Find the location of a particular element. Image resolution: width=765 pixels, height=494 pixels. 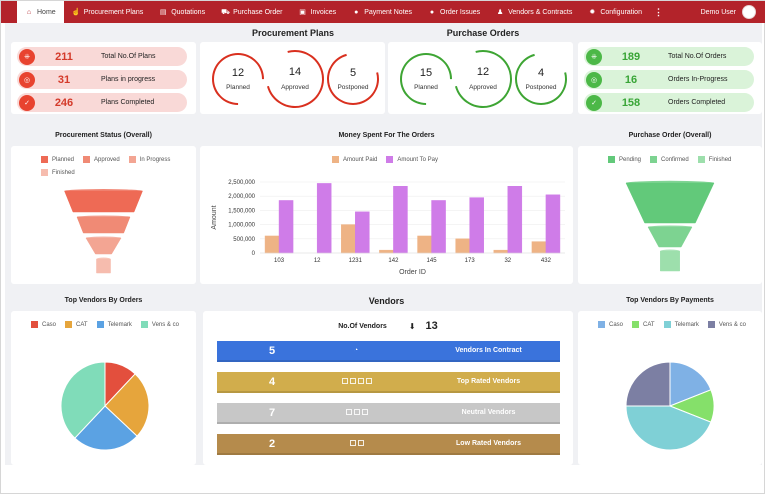

stat-plans-completed: ✓ 246 Plans Completed is located at coordinates (102, 102).